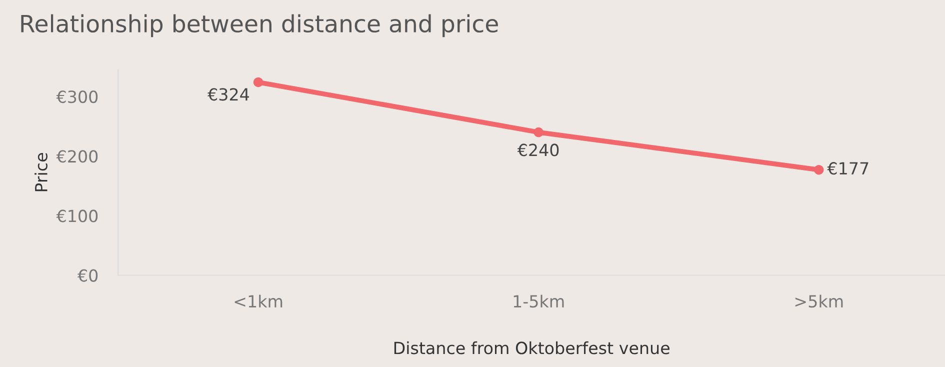 This screenshot has height=367, width=945. Describe the element at coordinates (532, 347) in the screenshot. I see `x-axis-title: Distance from Oktoberfest venue` at that location.